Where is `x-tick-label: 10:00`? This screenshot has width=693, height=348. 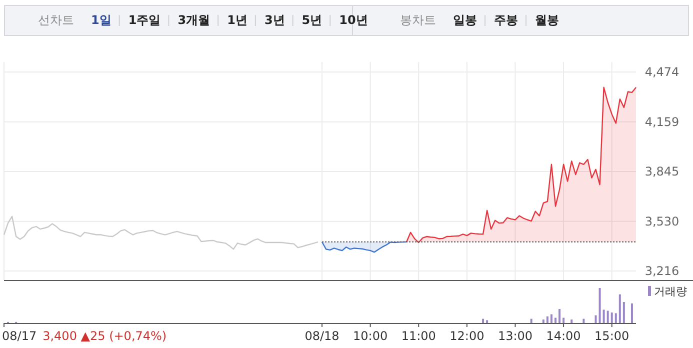 x-tick-label: 10:00 is located at coordinates (370, 336).